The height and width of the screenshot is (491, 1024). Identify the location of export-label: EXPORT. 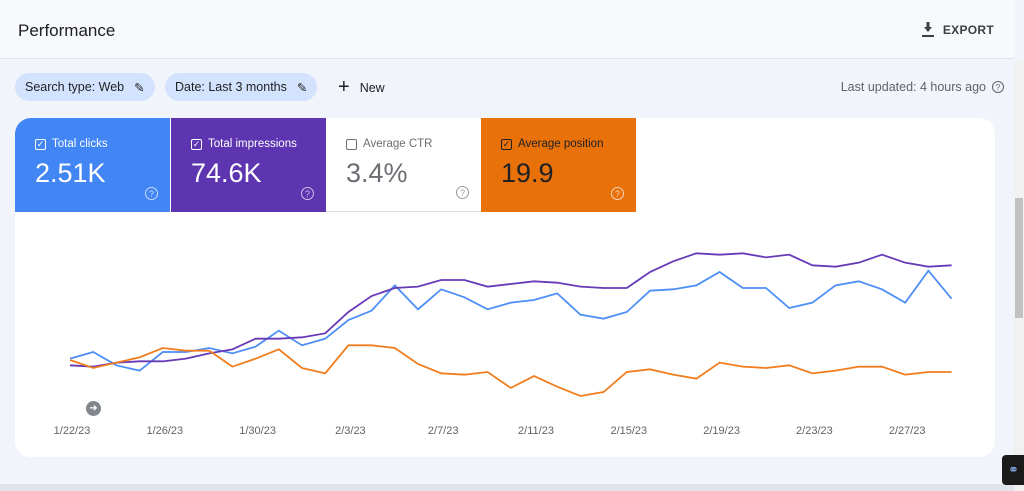
(968, 30).